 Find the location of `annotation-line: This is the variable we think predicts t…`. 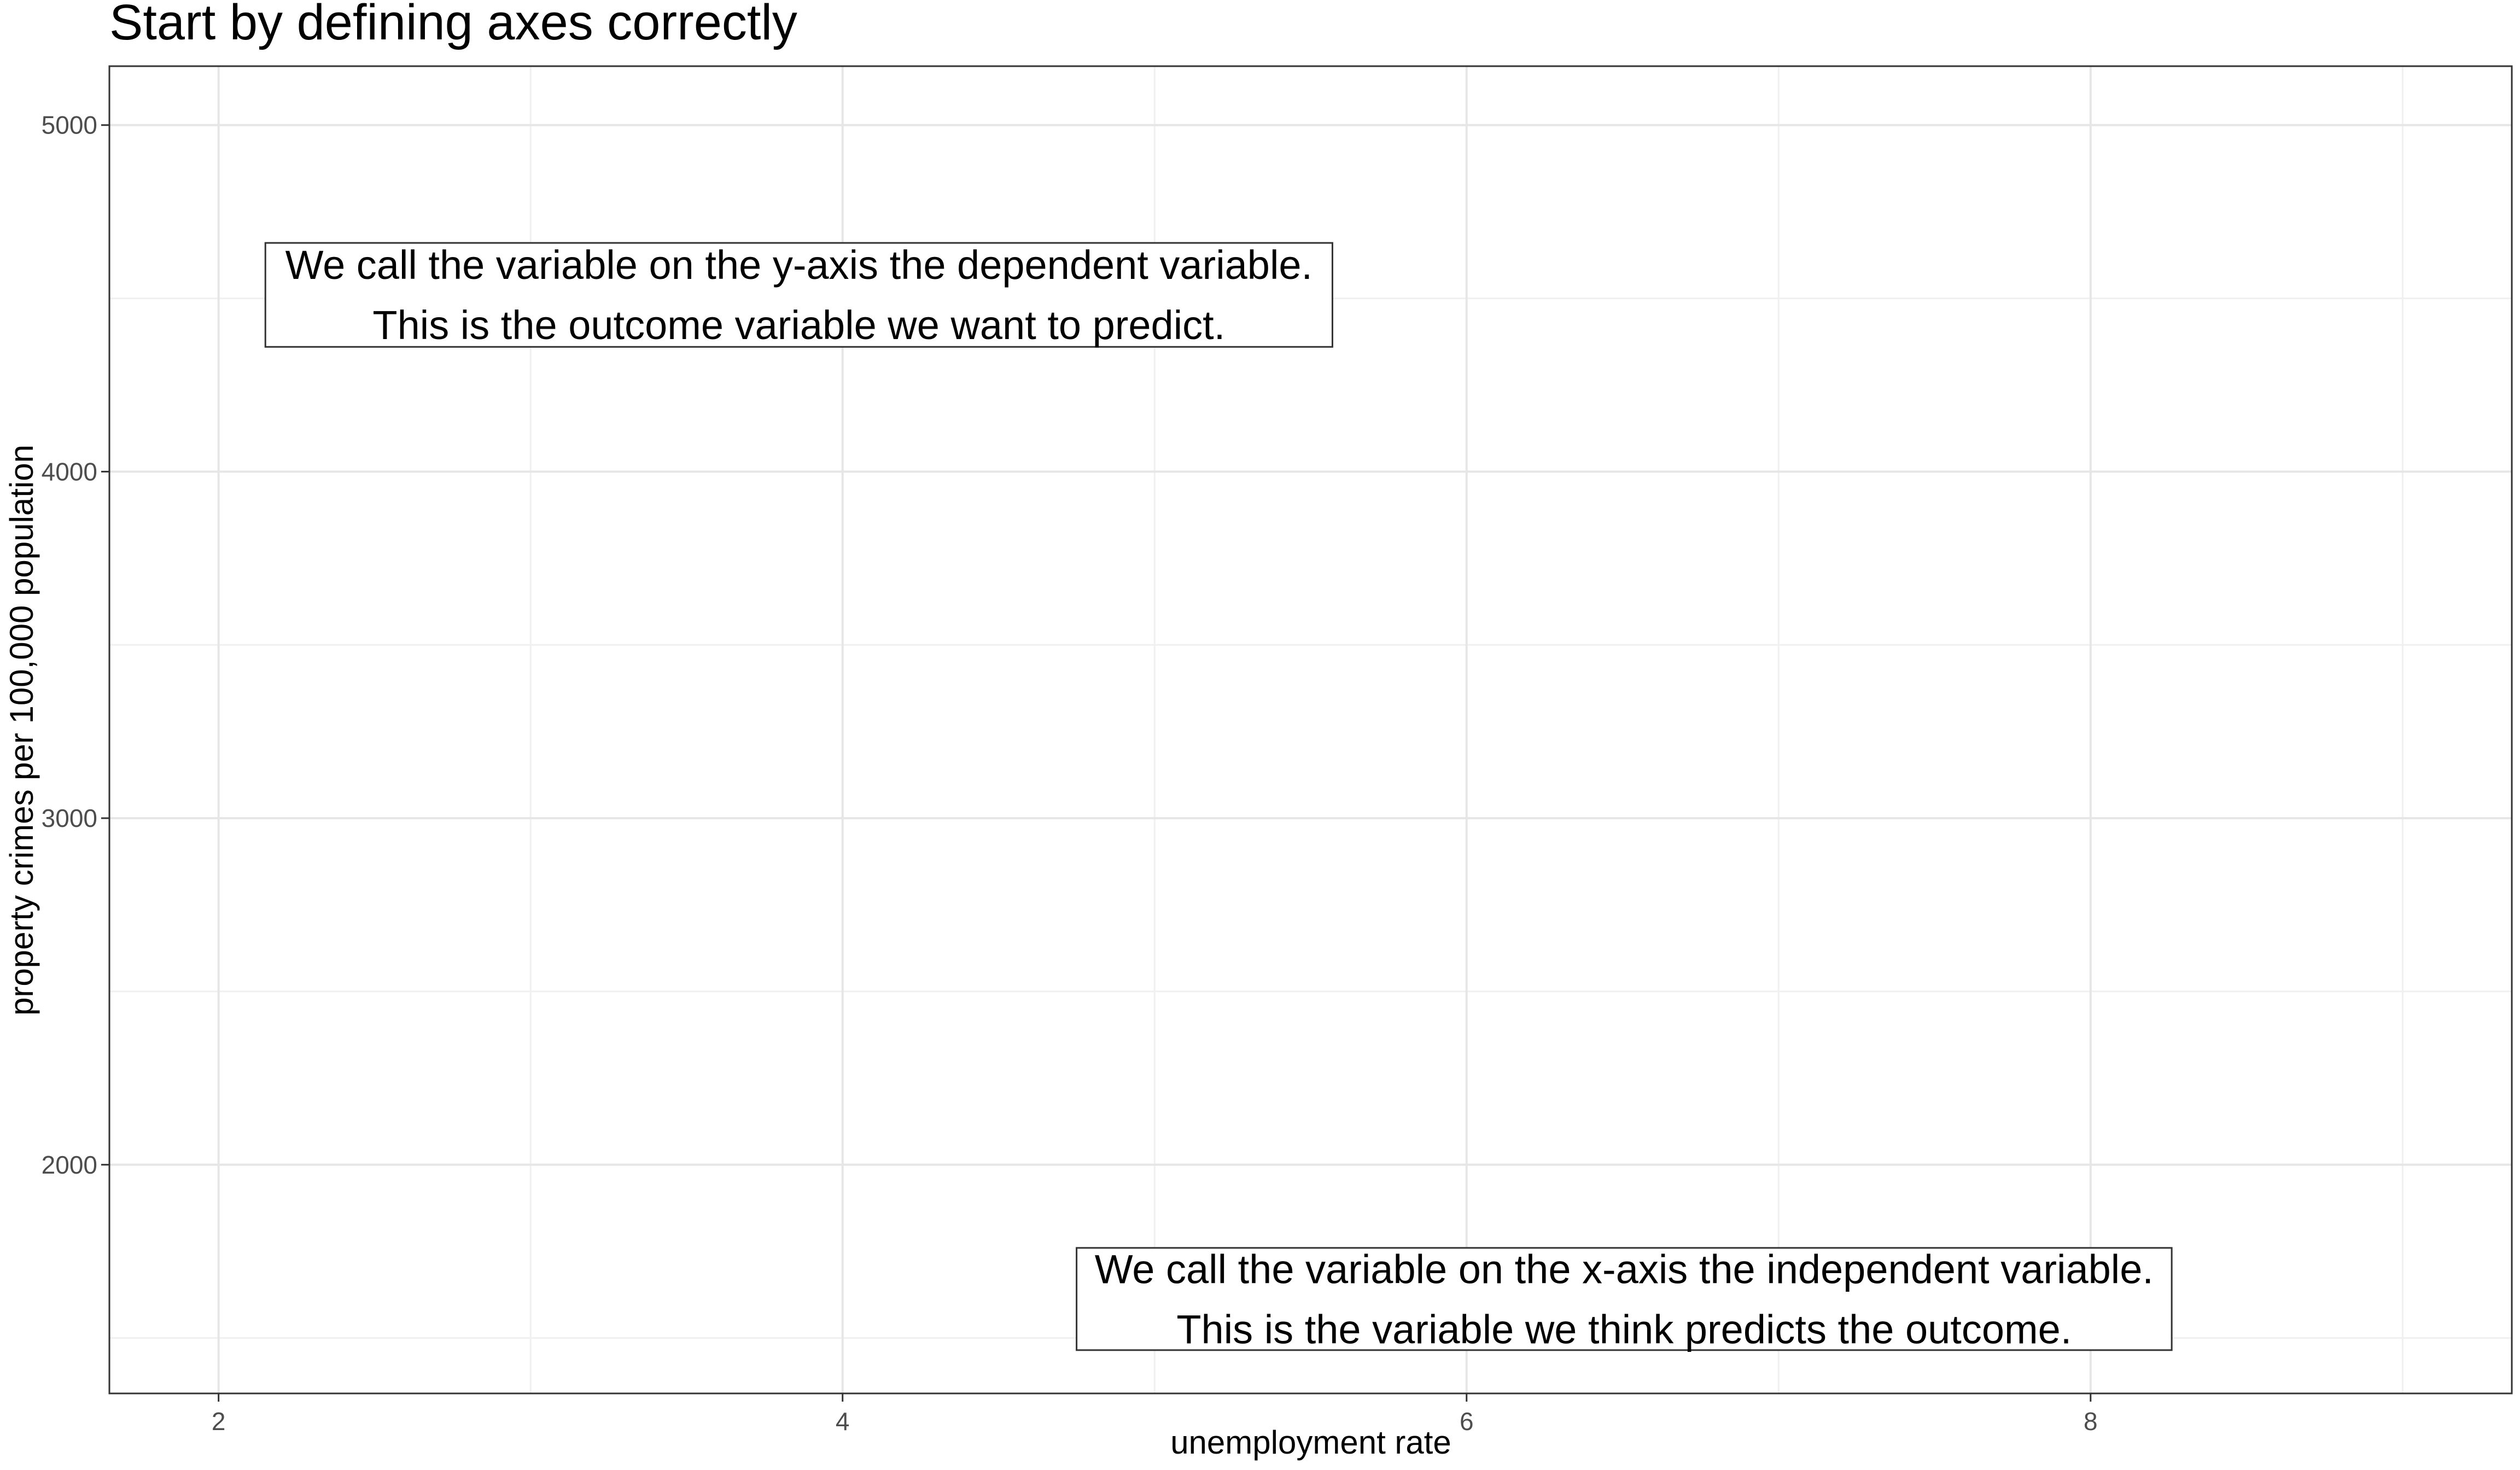

annotation-line: This is the variable we think predicts t… is located at coordinates (1624, 1329).